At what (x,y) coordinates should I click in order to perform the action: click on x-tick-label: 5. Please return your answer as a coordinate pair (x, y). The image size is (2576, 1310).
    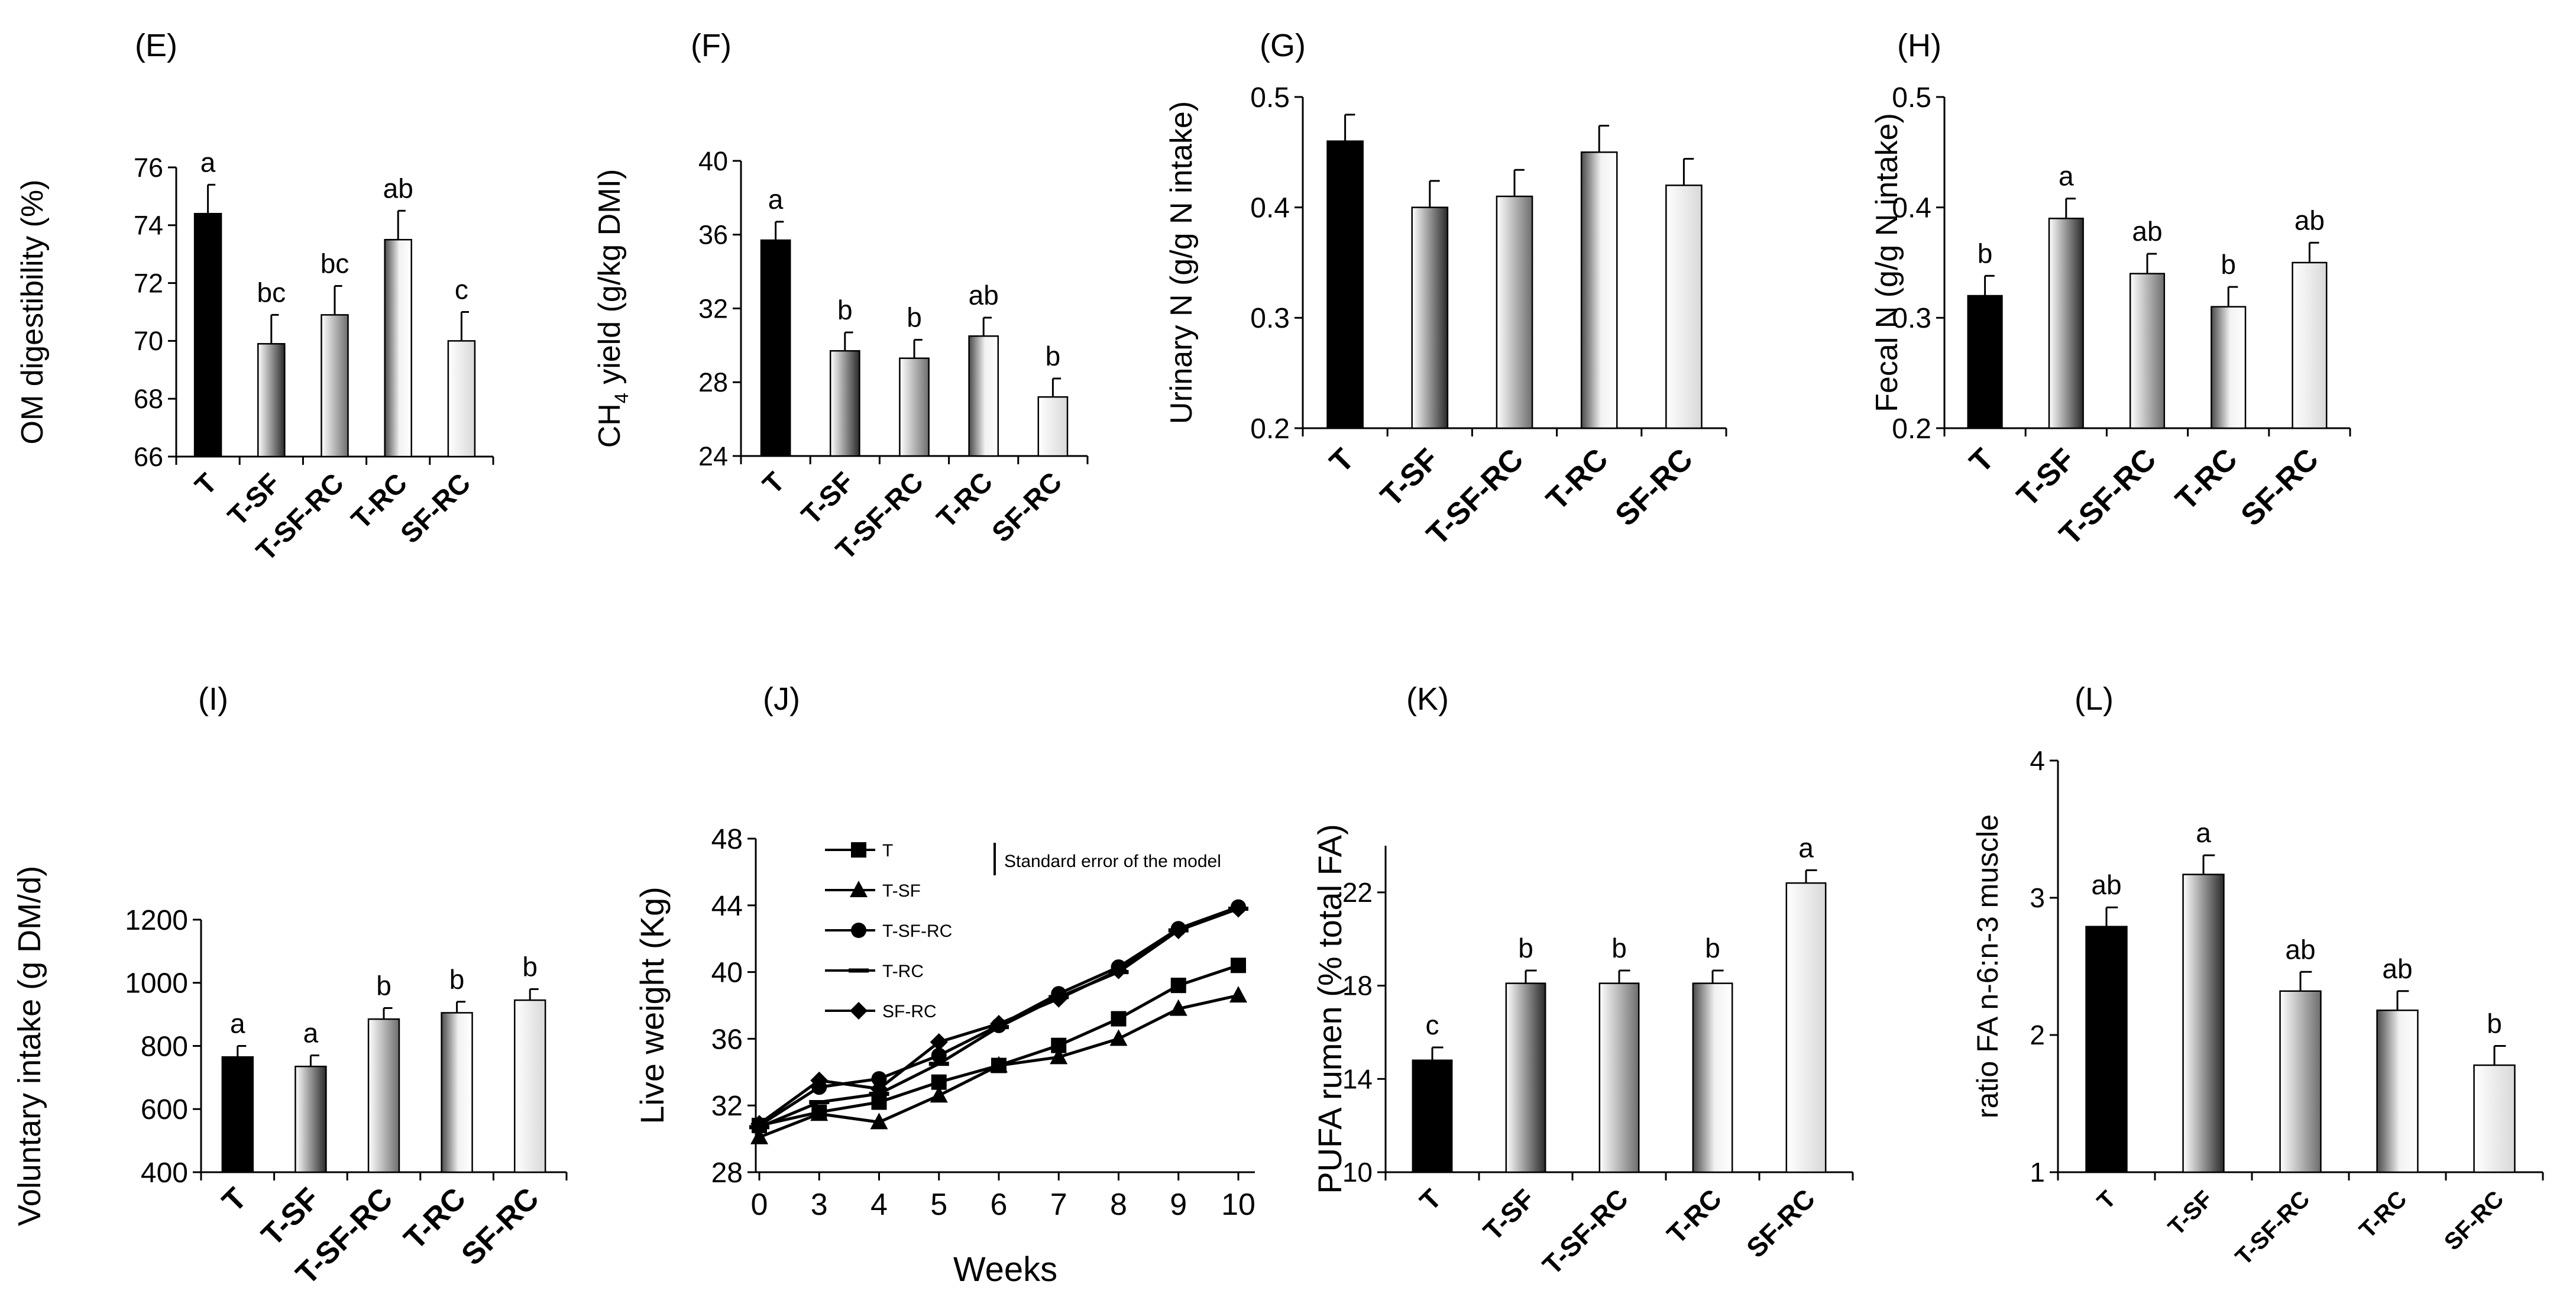
    Looking at the image, I should click on (939, 1205).